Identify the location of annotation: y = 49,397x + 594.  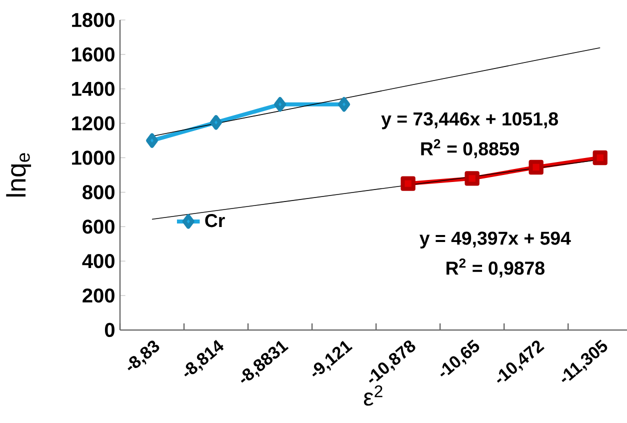
(495, 240).